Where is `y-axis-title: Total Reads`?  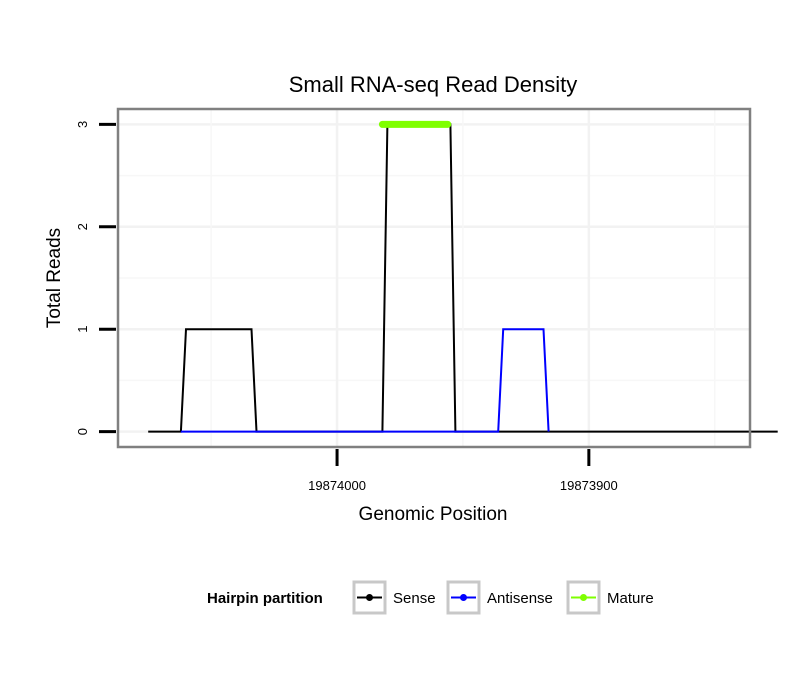 y-axis-title: Total Reads is located at coordinates (54, 278).